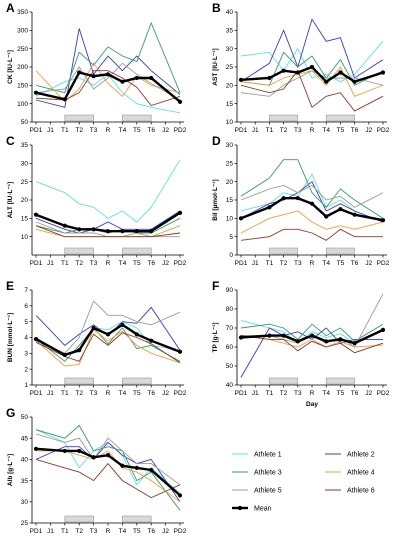  What do you see at coordinates (22, 12) in the screenshot?
I see `y-tick-label: 350` at bounding box center [22, 12].